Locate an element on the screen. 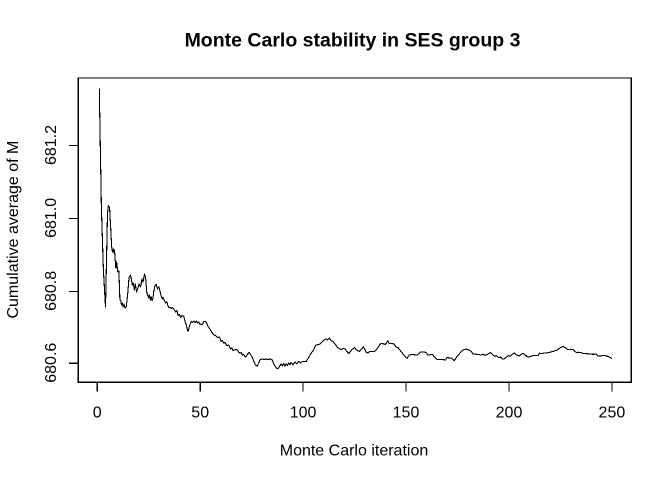  svg-text: Cumulative average of M is located at coordinates (13, 230).